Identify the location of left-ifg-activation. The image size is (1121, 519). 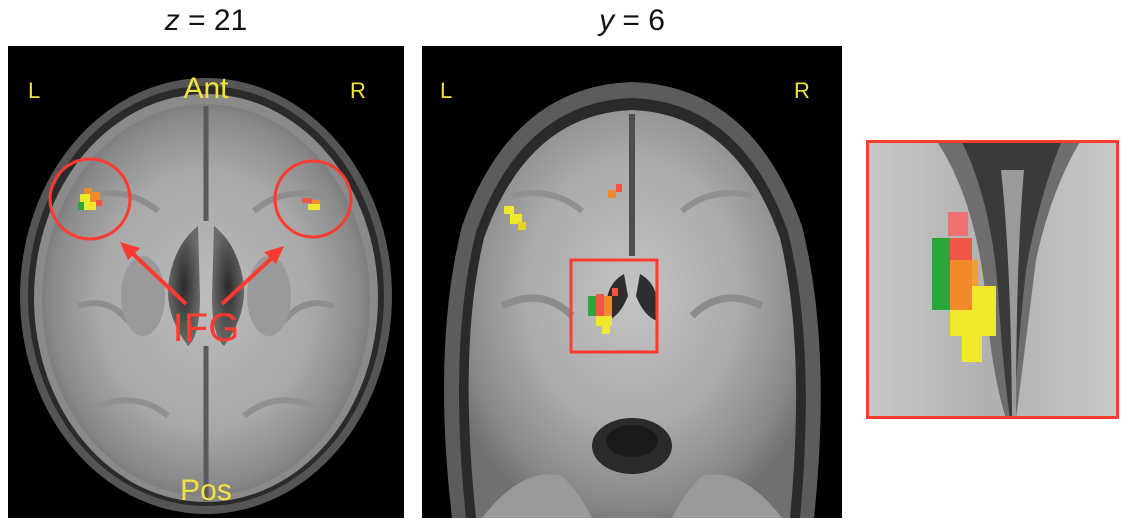
(90, 199).